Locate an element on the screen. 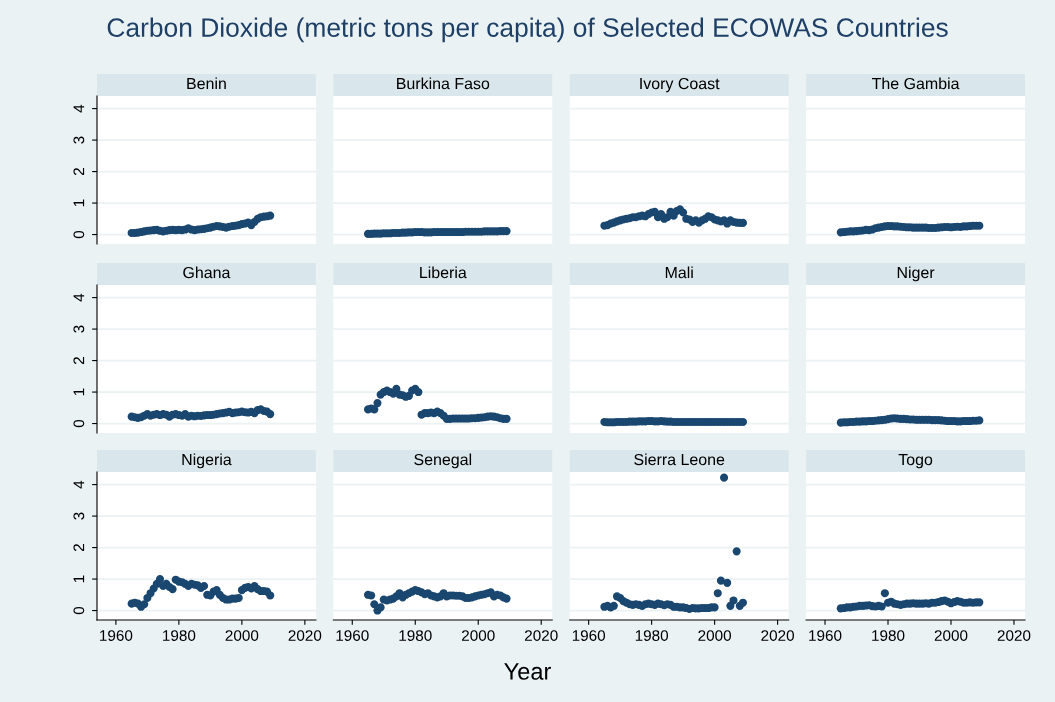  chart-title: Mali is located at coordinates (679, 272).